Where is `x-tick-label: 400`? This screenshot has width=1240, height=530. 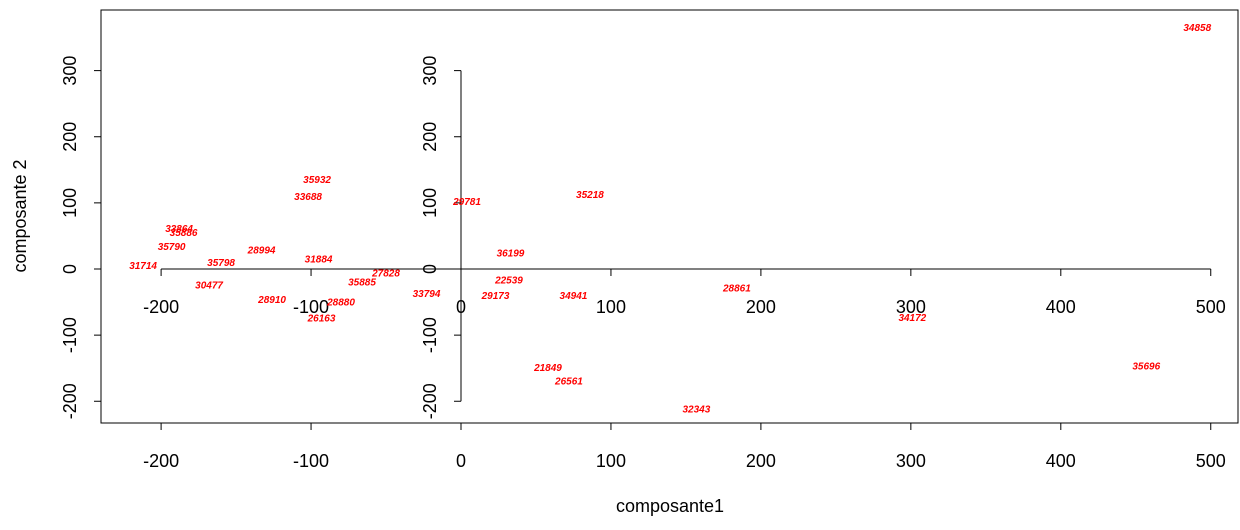 x-tick-label: 400 is located at coordinates (1061, 461).